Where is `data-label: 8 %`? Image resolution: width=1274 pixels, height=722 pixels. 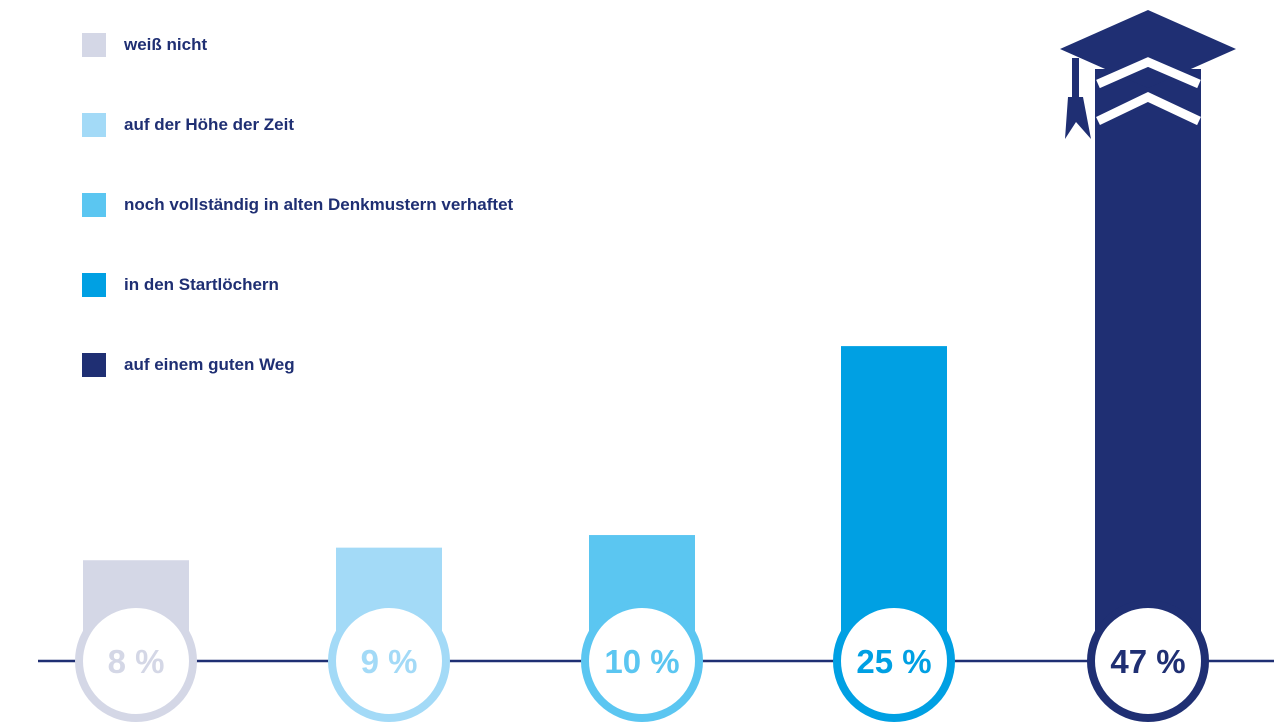 data-label: 8 % is located at coordinates (136, 661).